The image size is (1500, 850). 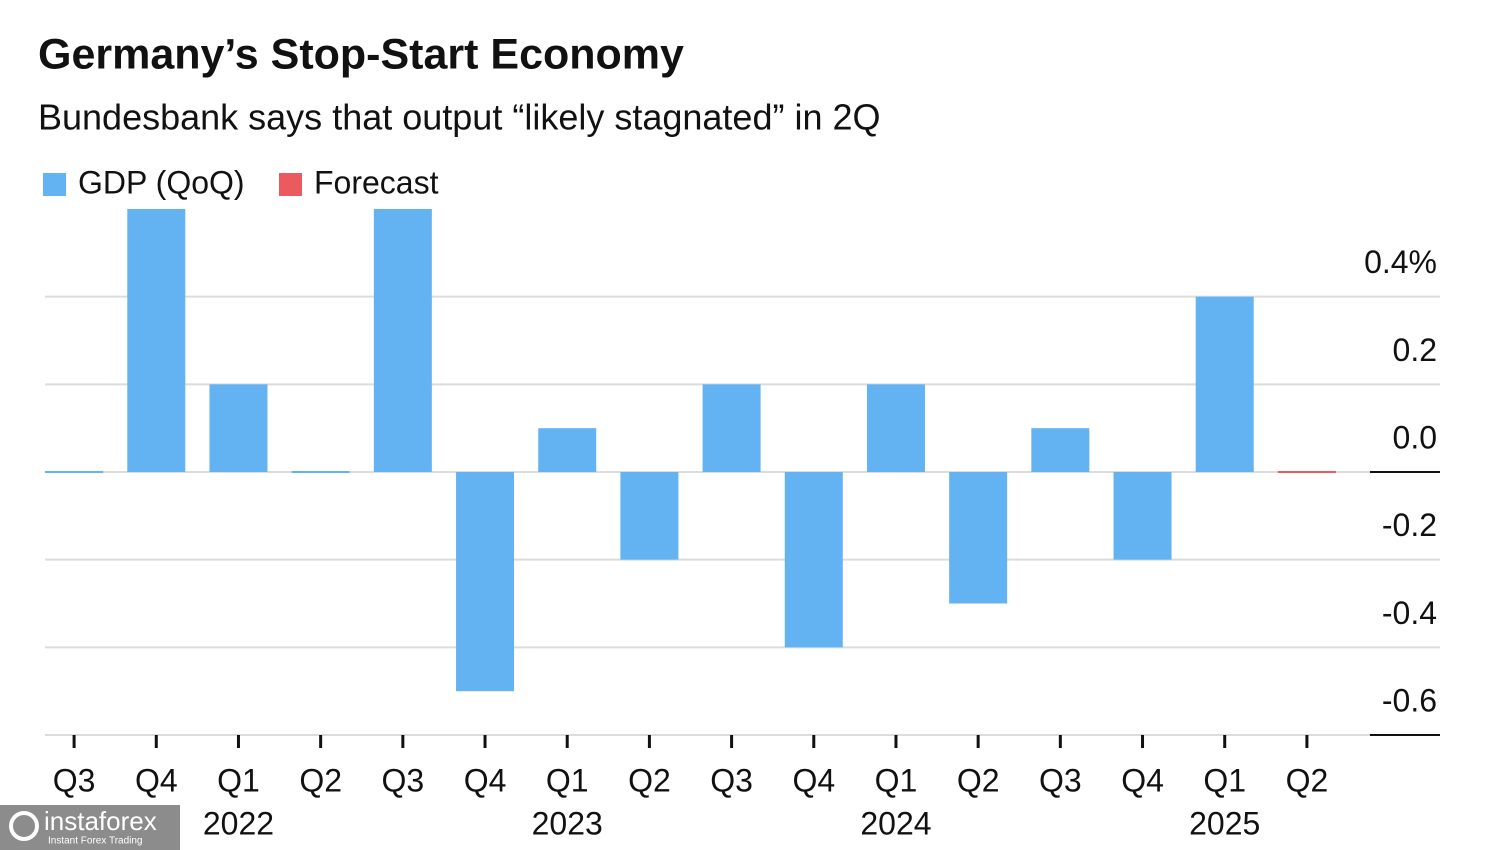 What do you see at coordinates (161, 182) in the screenshot?
I see `legend-label: GDP (QoQ)` at bounding box center [161, 182].